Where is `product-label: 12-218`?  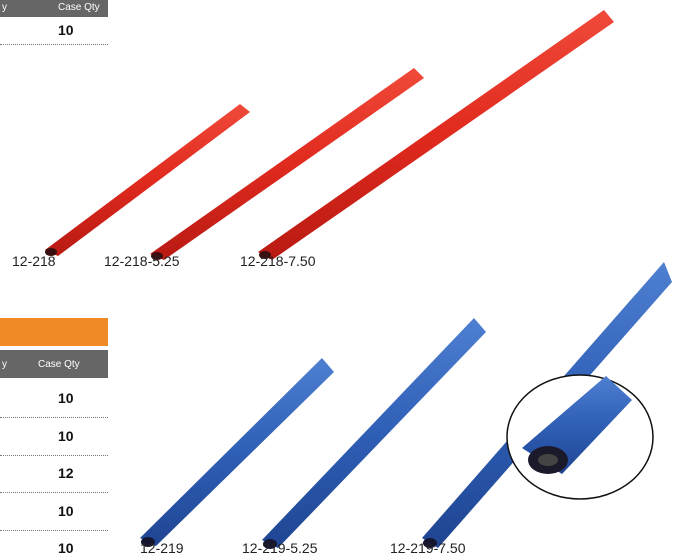
product-label: 12-218 is located at coordinates (34, 261).